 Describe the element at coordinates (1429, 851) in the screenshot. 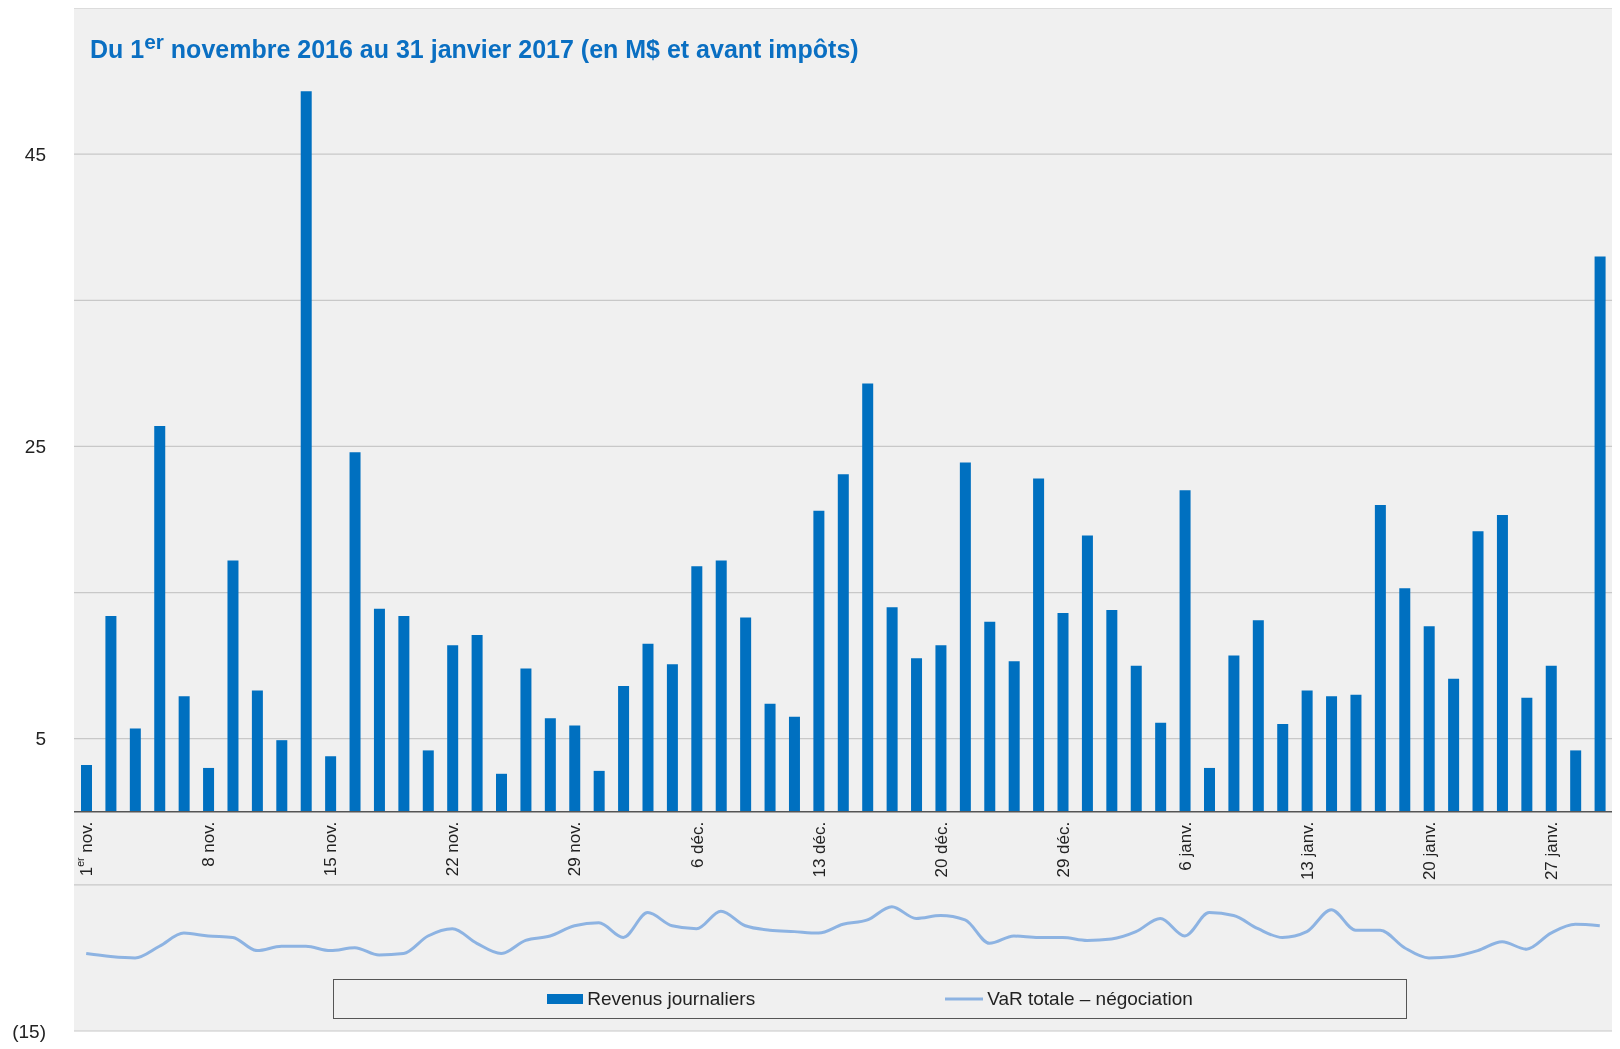

I see `x-tick-label: 20 janv.` at that location.